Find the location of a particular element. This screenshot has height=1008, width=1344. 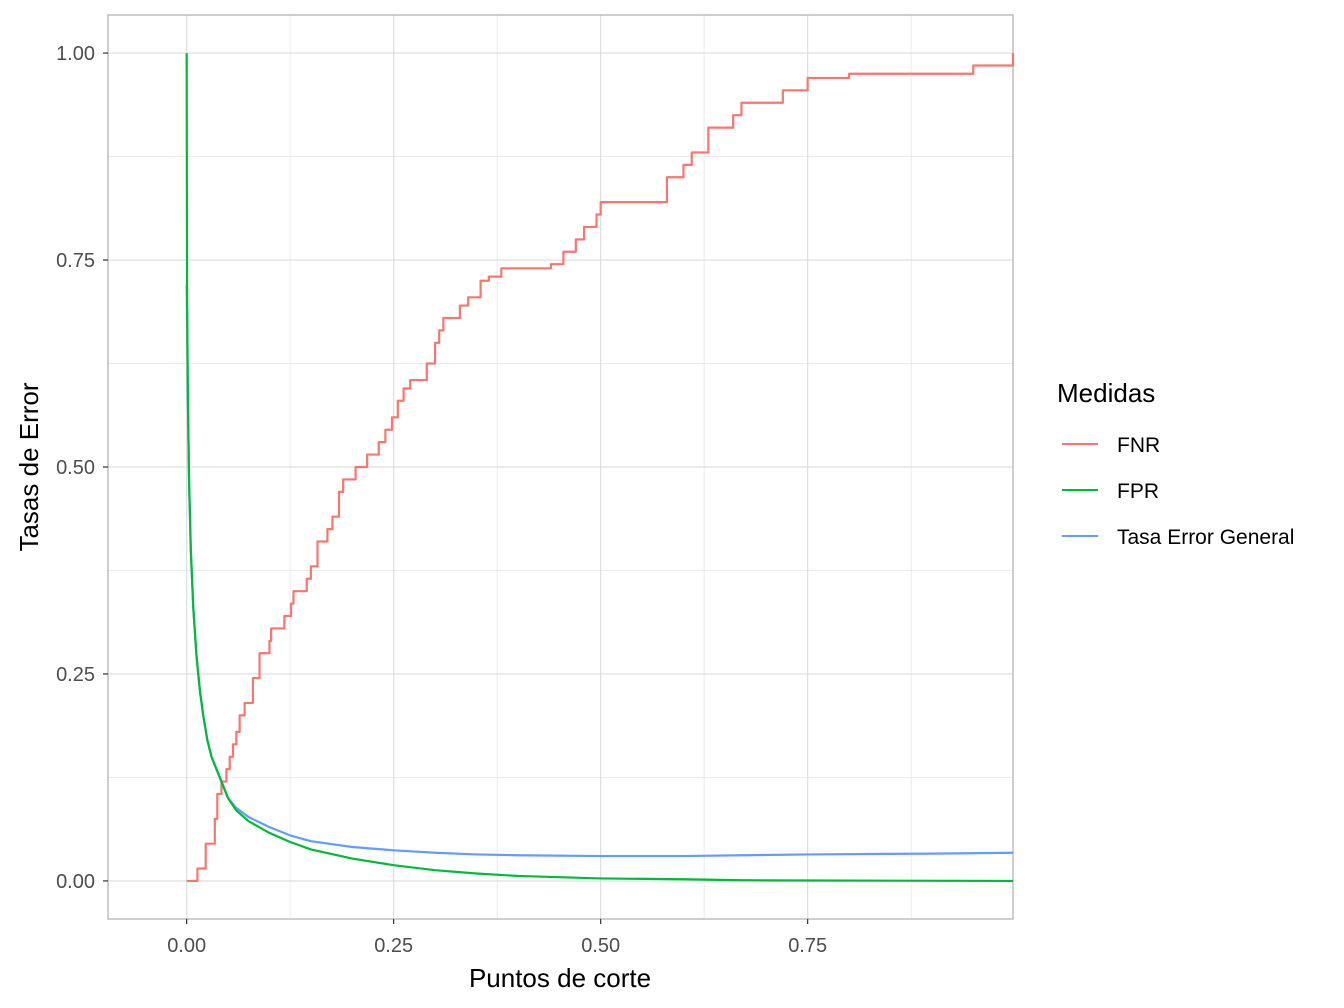

x-tick-label: 0.50 is located at coordinates (600, 946).